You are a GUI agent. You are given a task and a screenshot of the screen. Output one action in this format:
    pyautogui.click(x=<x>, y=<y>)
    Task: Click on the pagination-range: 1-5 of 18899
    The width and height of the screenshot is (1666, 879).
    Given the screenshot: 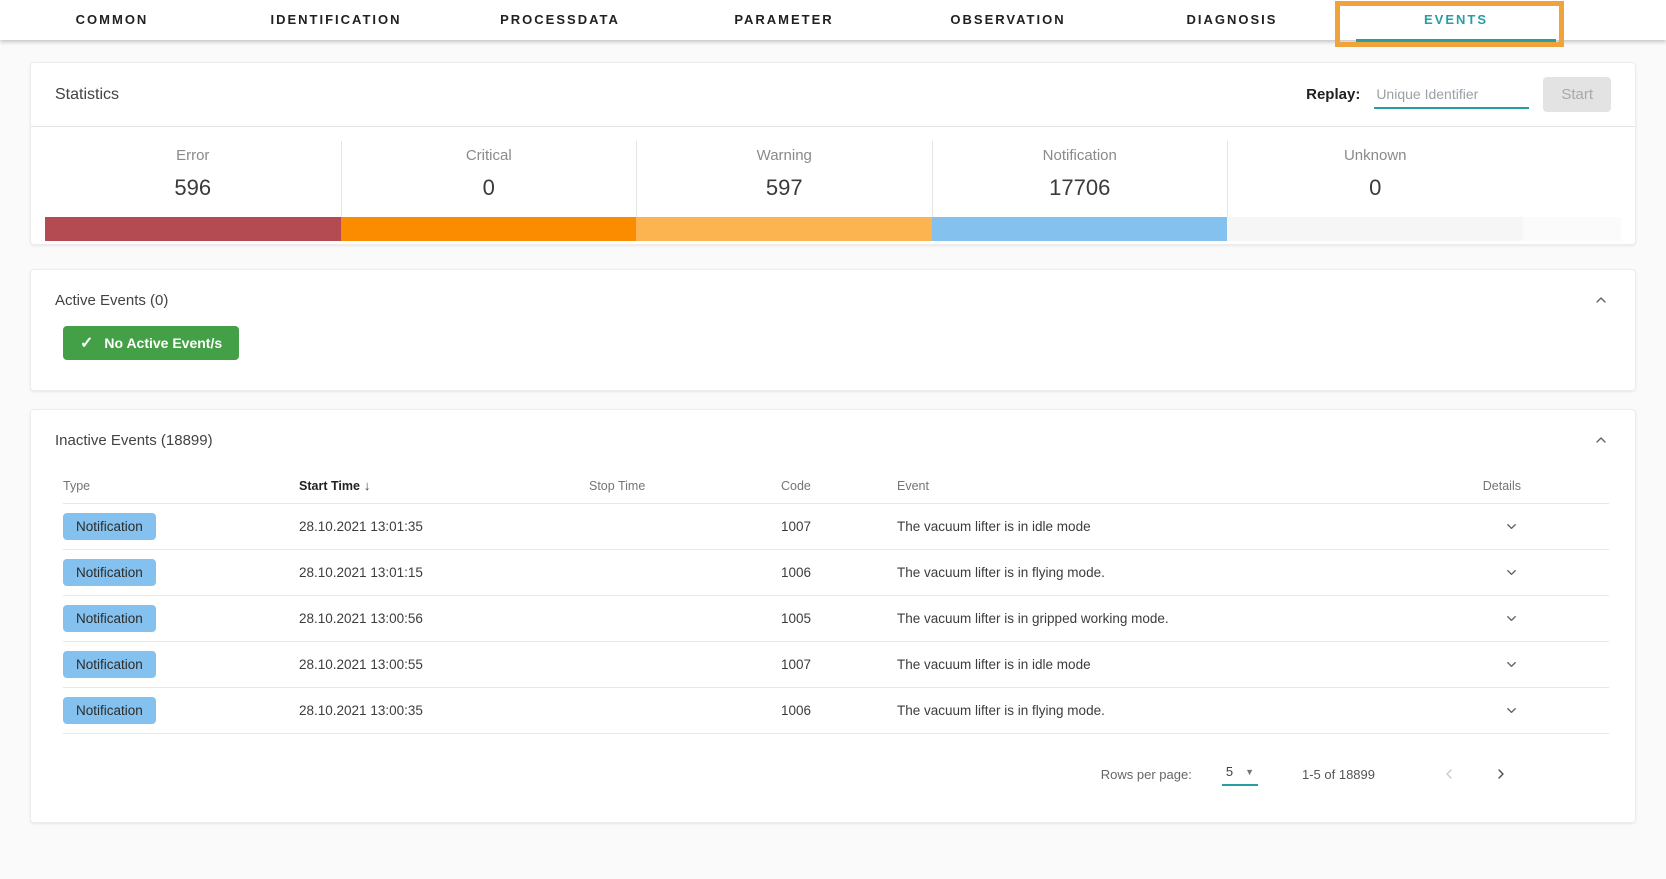 What is the action you would take?
    pyautogui.click(x=1338, y=774)
    